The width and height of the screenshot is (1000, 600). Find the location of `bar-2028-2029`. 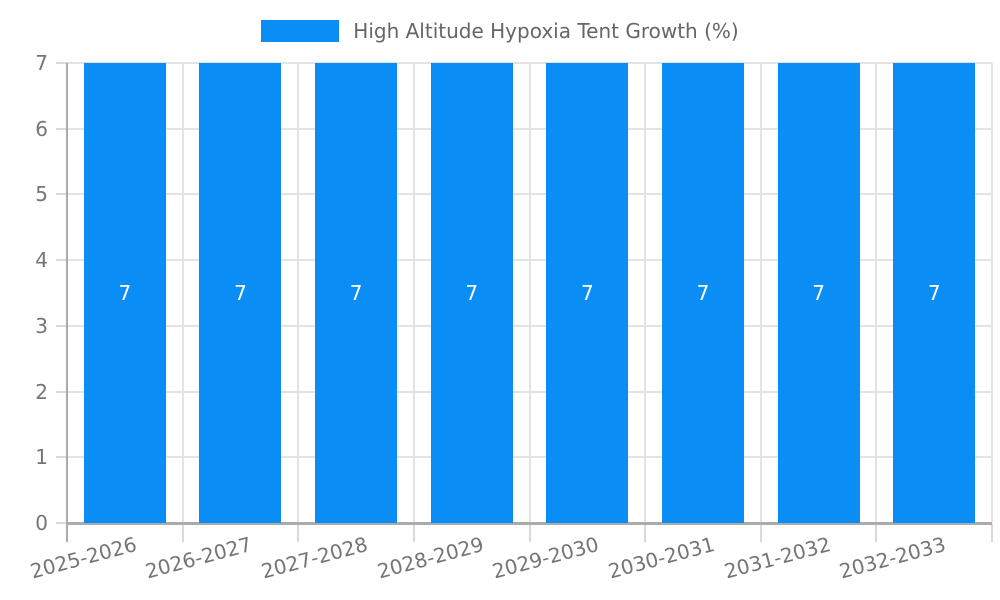

bar-2028-2029 is located at coordinates (471, 293).